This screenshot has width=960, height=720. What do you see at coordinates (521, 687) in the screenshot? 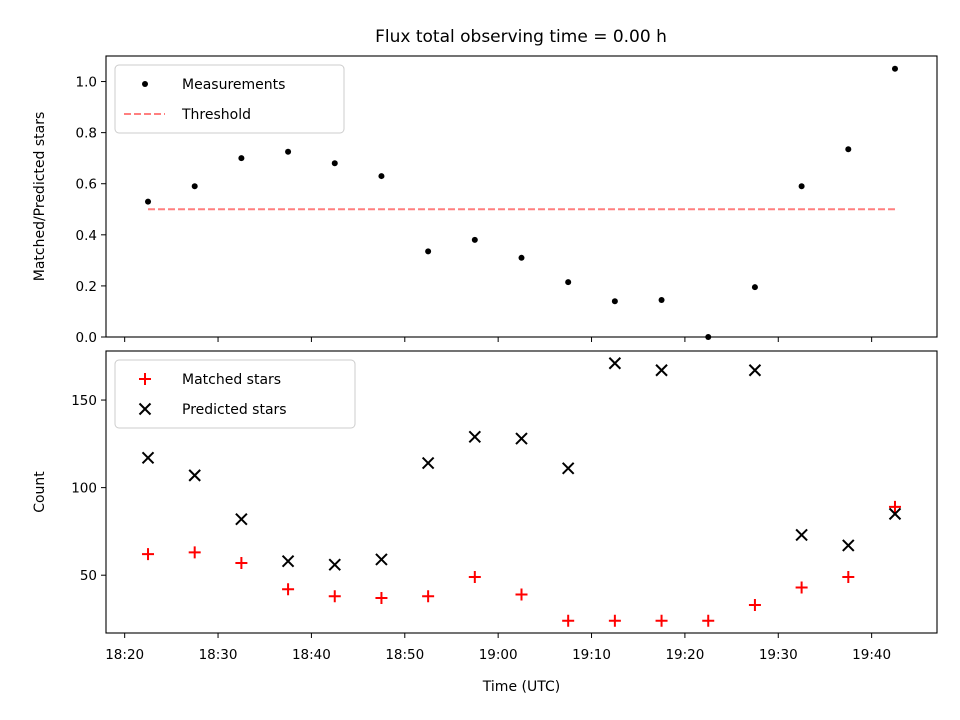
I see `x-axis-label: Time (UTC)` at bounding box center [521, 687].